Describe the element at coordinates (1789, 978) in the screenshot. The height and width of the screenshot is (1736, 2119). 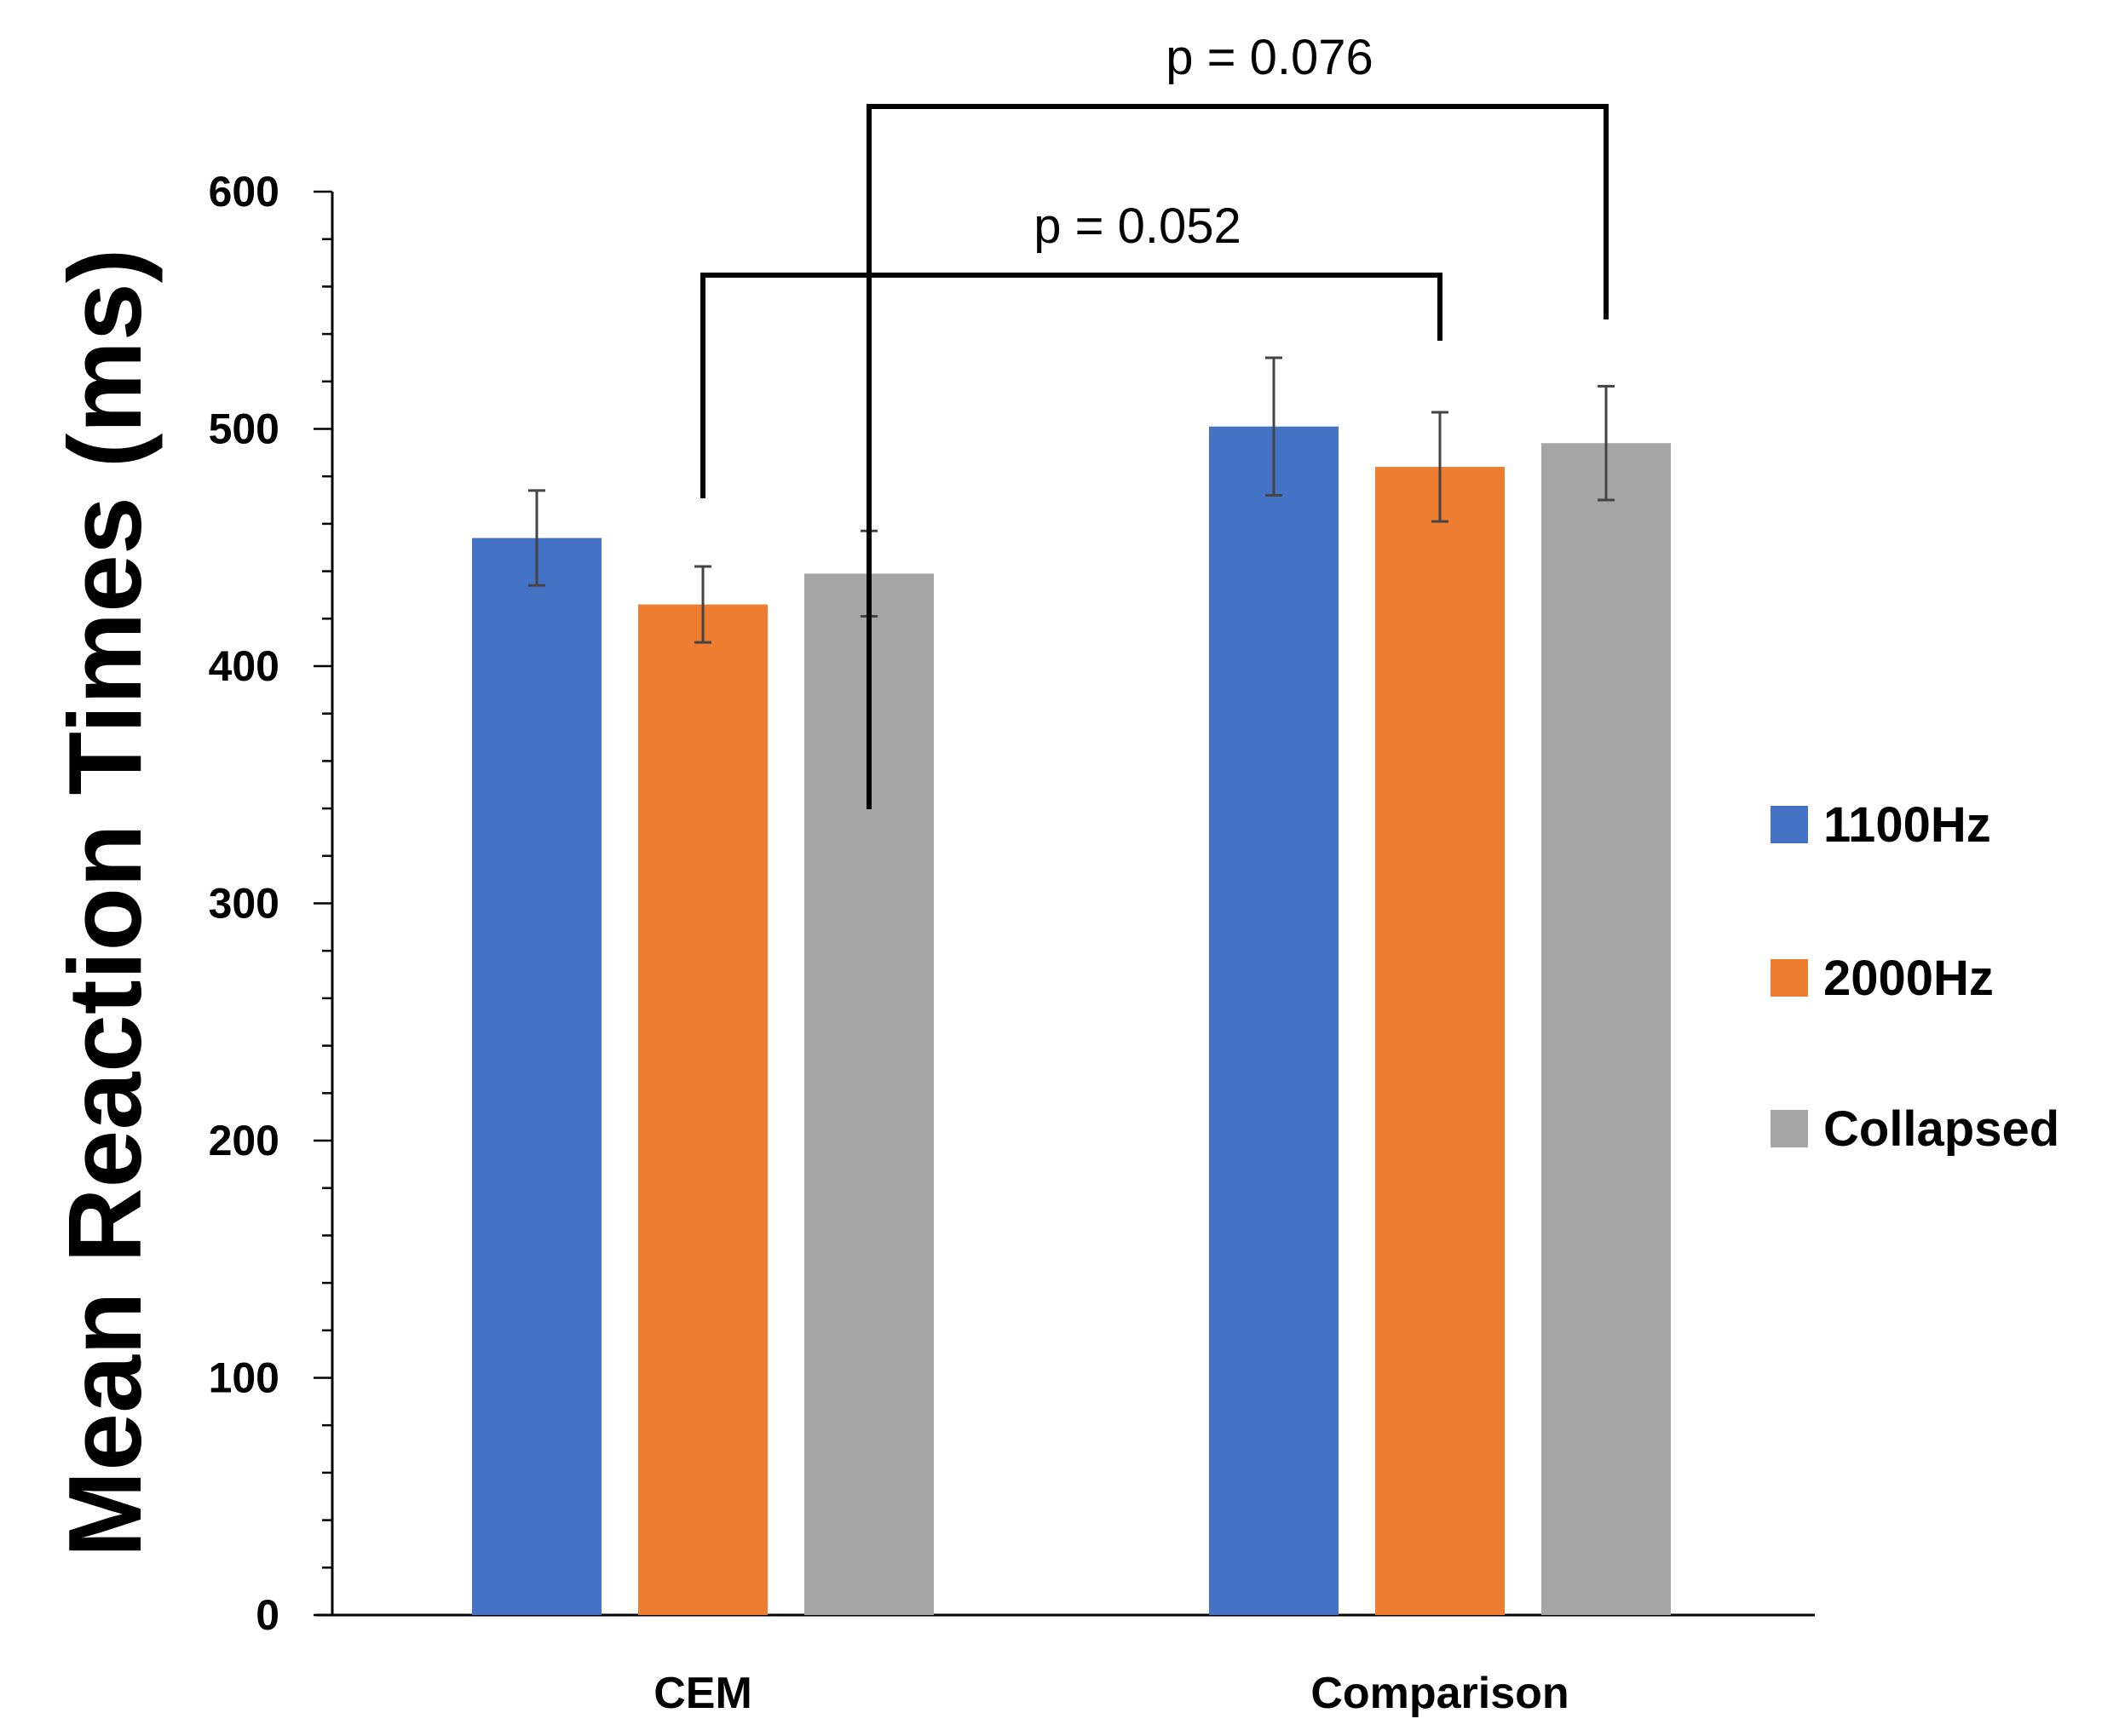
I see `legend-swatch-2000hz` at that location.